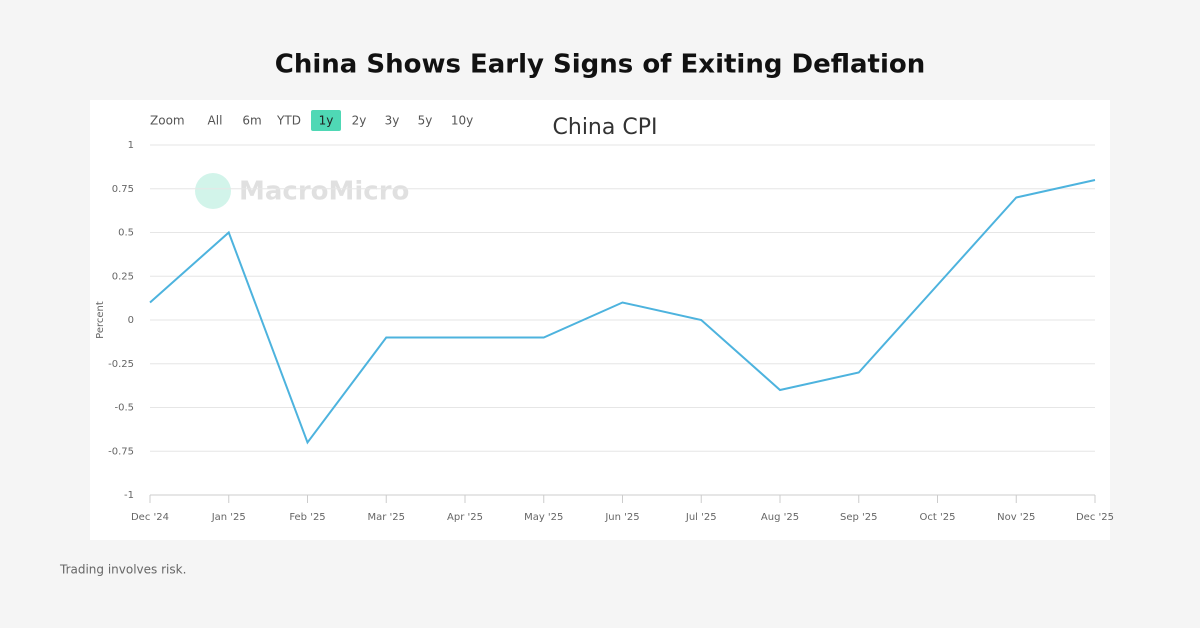 The image size is (1200, 628). I want to click on y-tick-label: -0.25, so click(121, 364).